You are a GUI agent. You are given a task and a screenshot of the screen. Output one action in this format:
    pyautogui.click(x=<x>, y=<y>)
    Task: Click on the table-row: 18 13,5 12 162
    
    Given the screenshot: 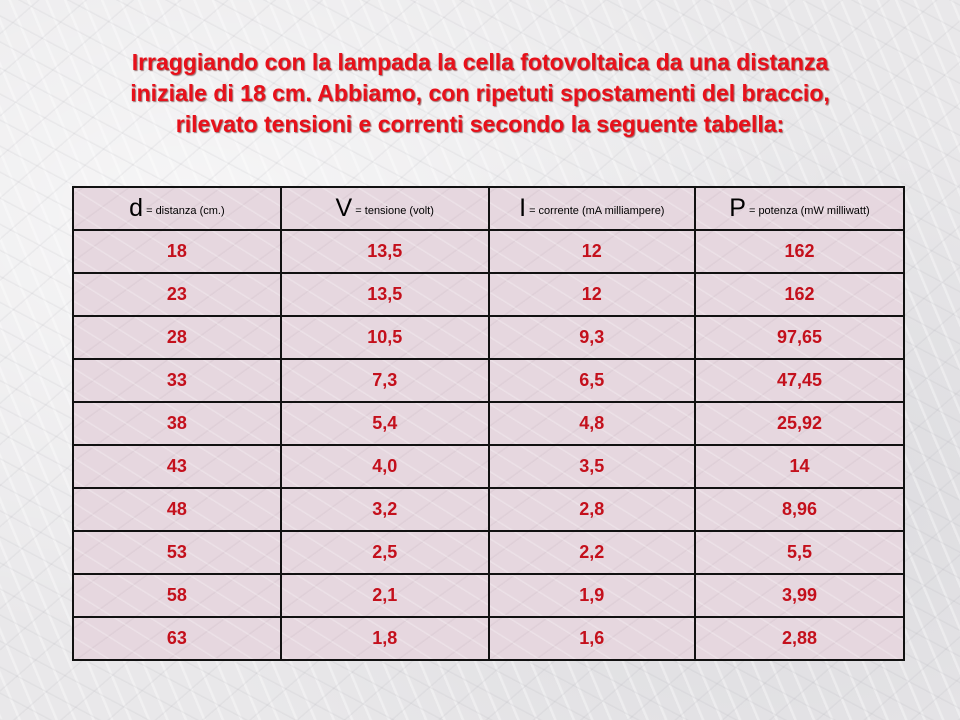 What is the action you would take?
    pyautogui.click(x=489, y=251)
    